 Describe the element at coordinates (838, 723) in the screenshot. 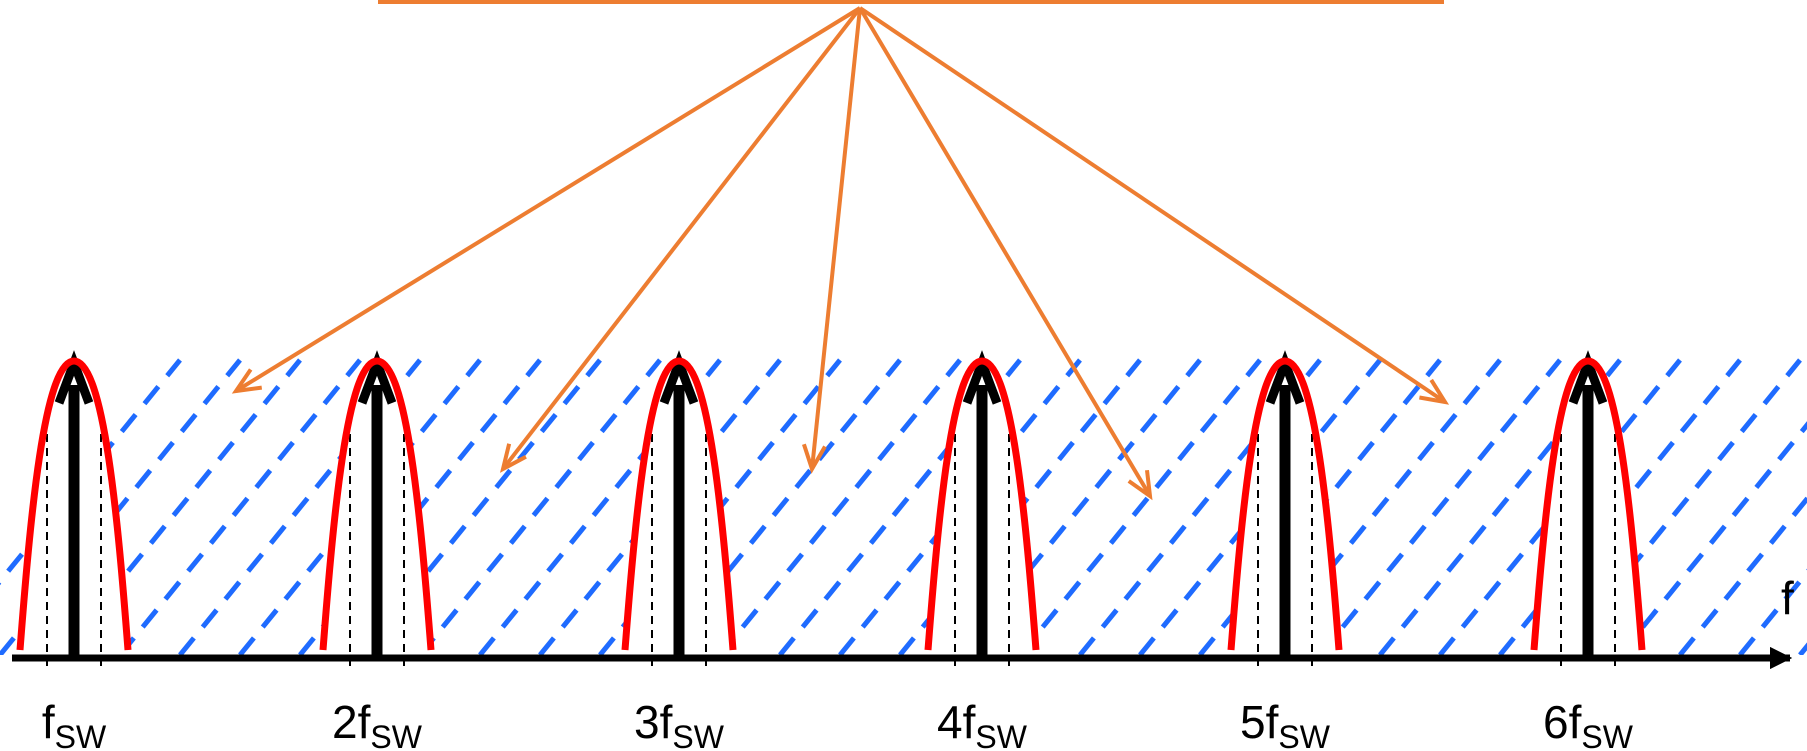

I see `harmonic-labels: fSW 2fSW 3fSW 4fSW 5fSW 6fSW` at that location.